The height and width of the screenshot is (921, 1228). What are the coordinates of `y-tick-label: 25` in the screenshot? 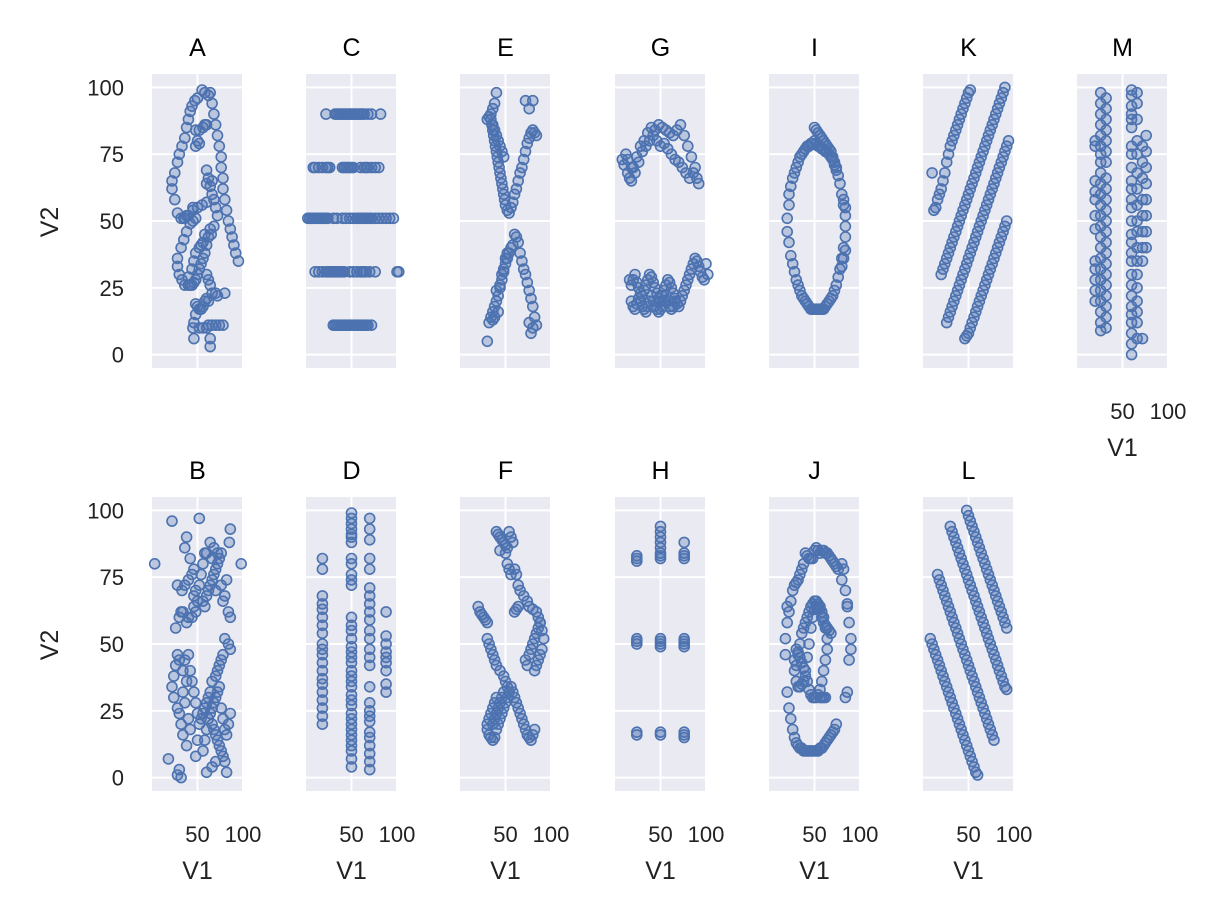 It's located at (112, 288).